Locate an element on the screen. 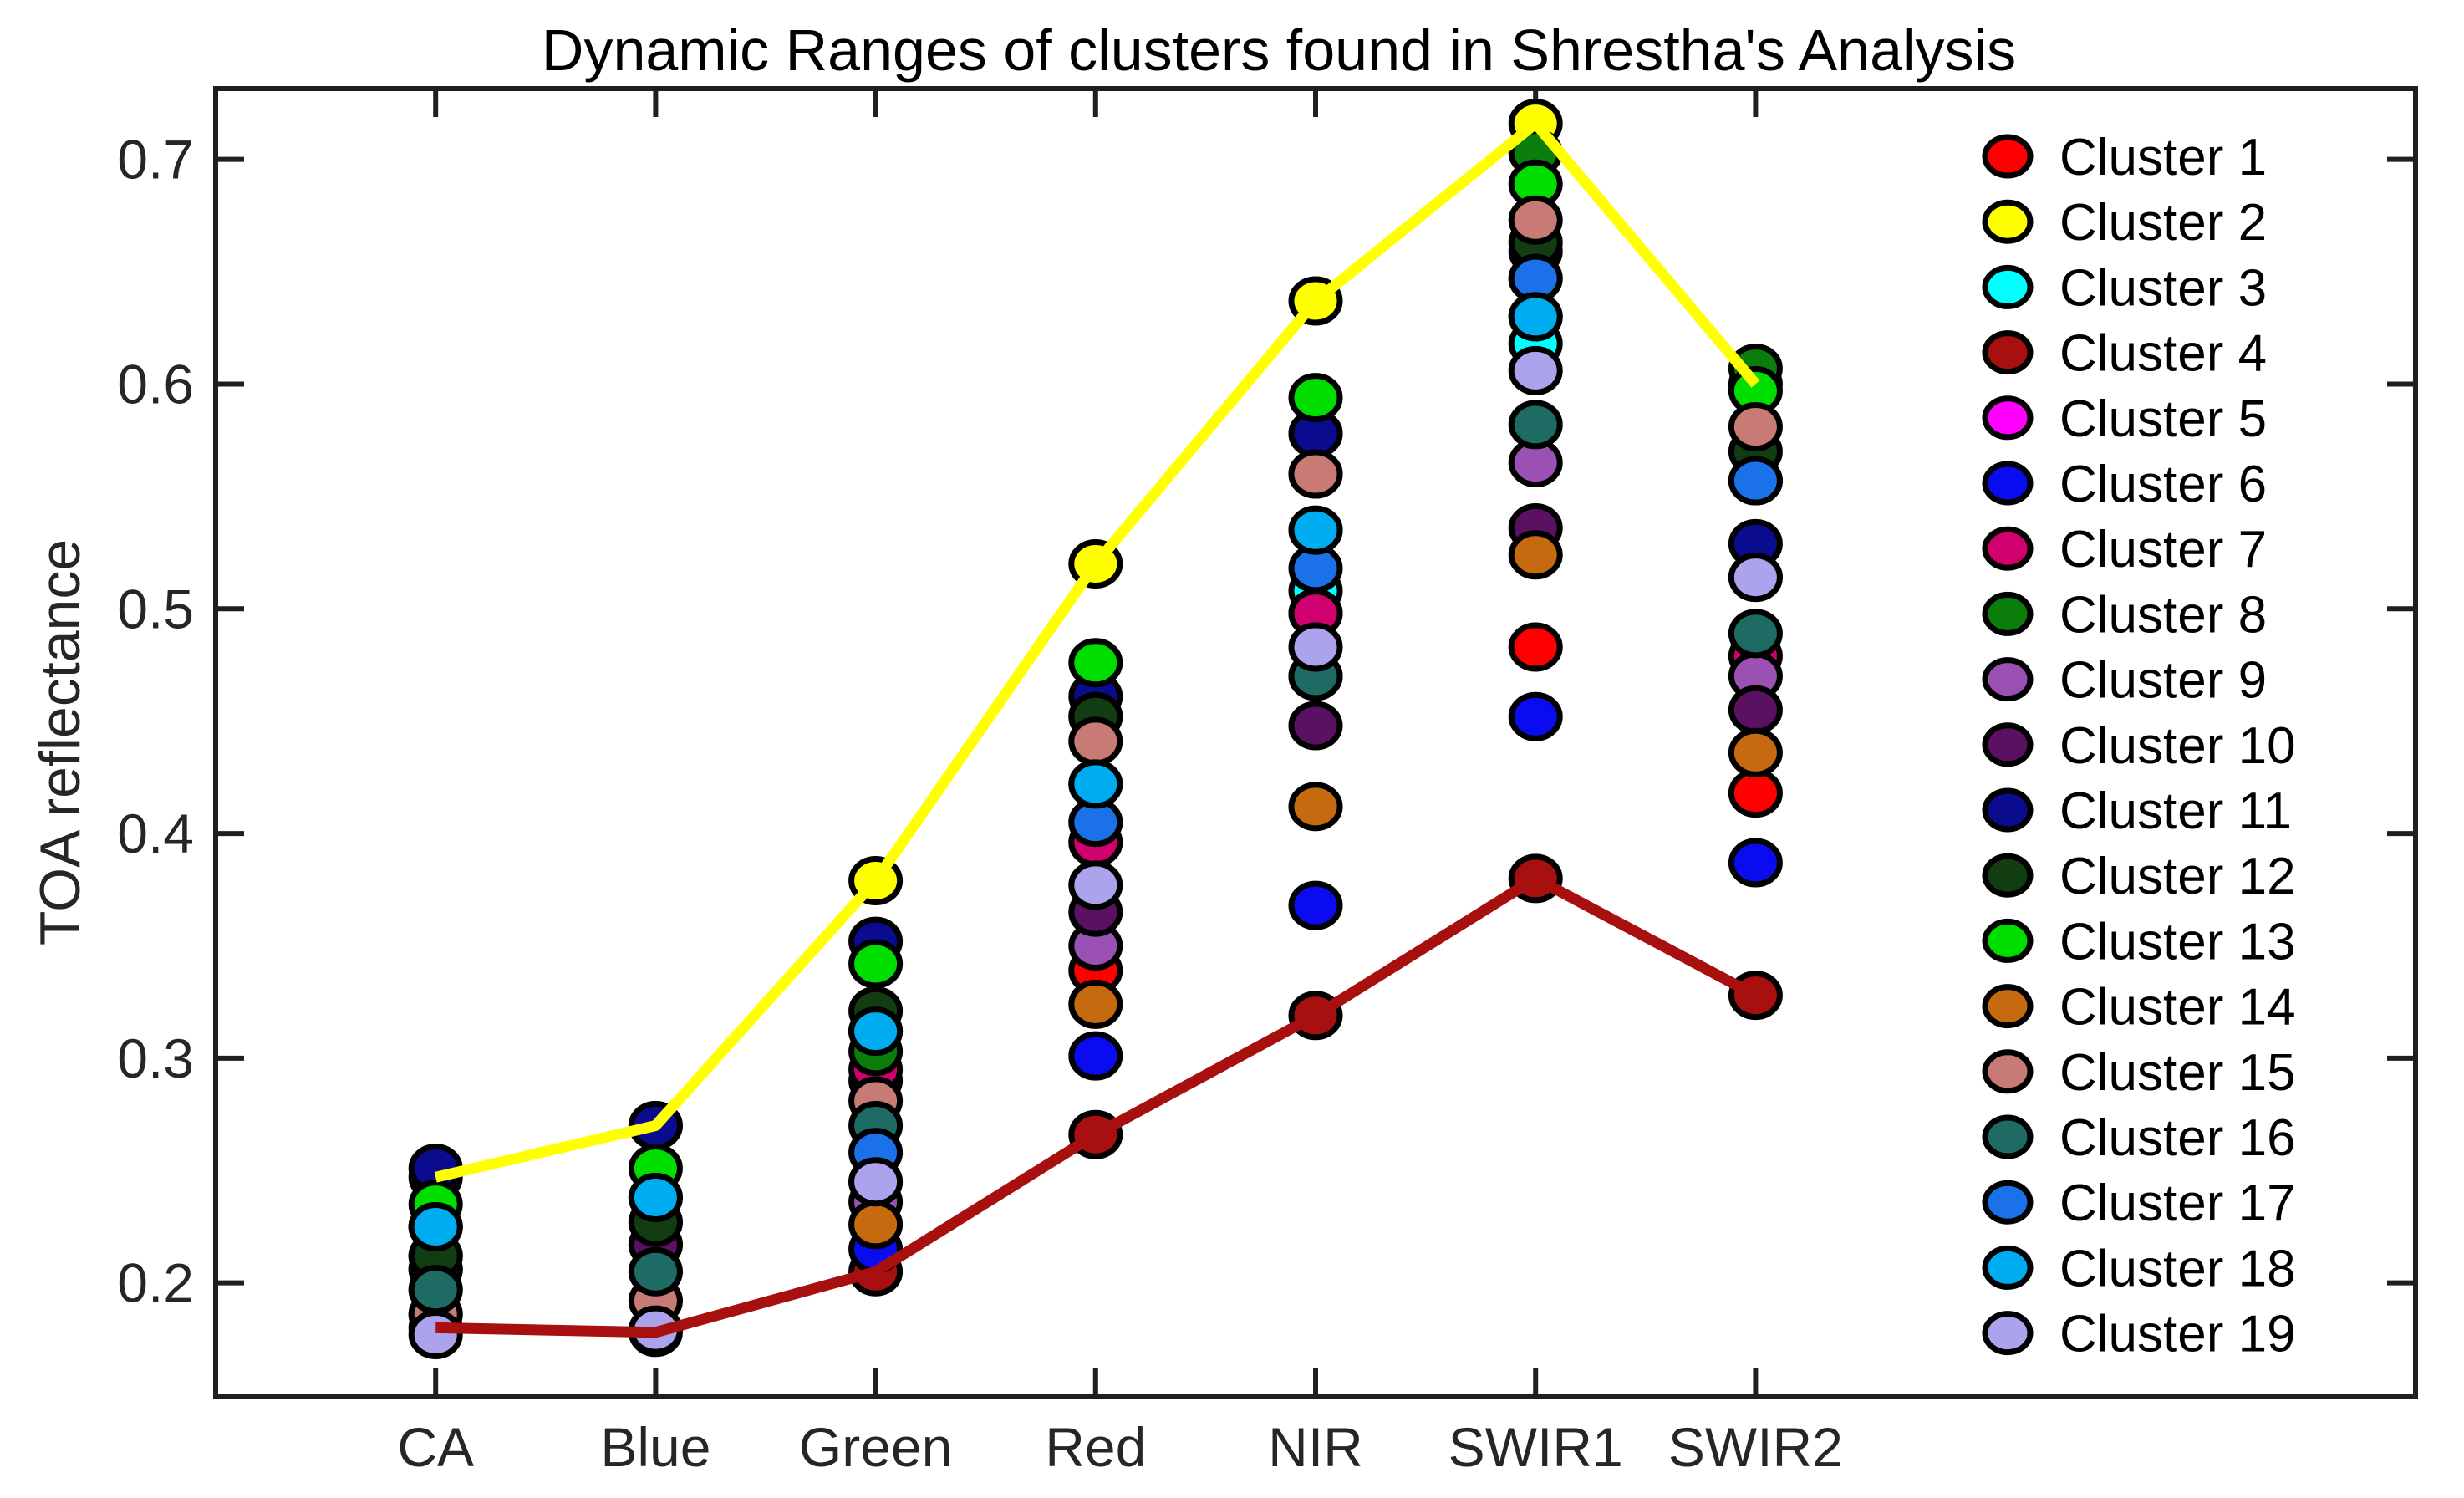 The image size is (2464, 1498). legend-item-label: Cluster 8 is located at coordinates (2163, 615).